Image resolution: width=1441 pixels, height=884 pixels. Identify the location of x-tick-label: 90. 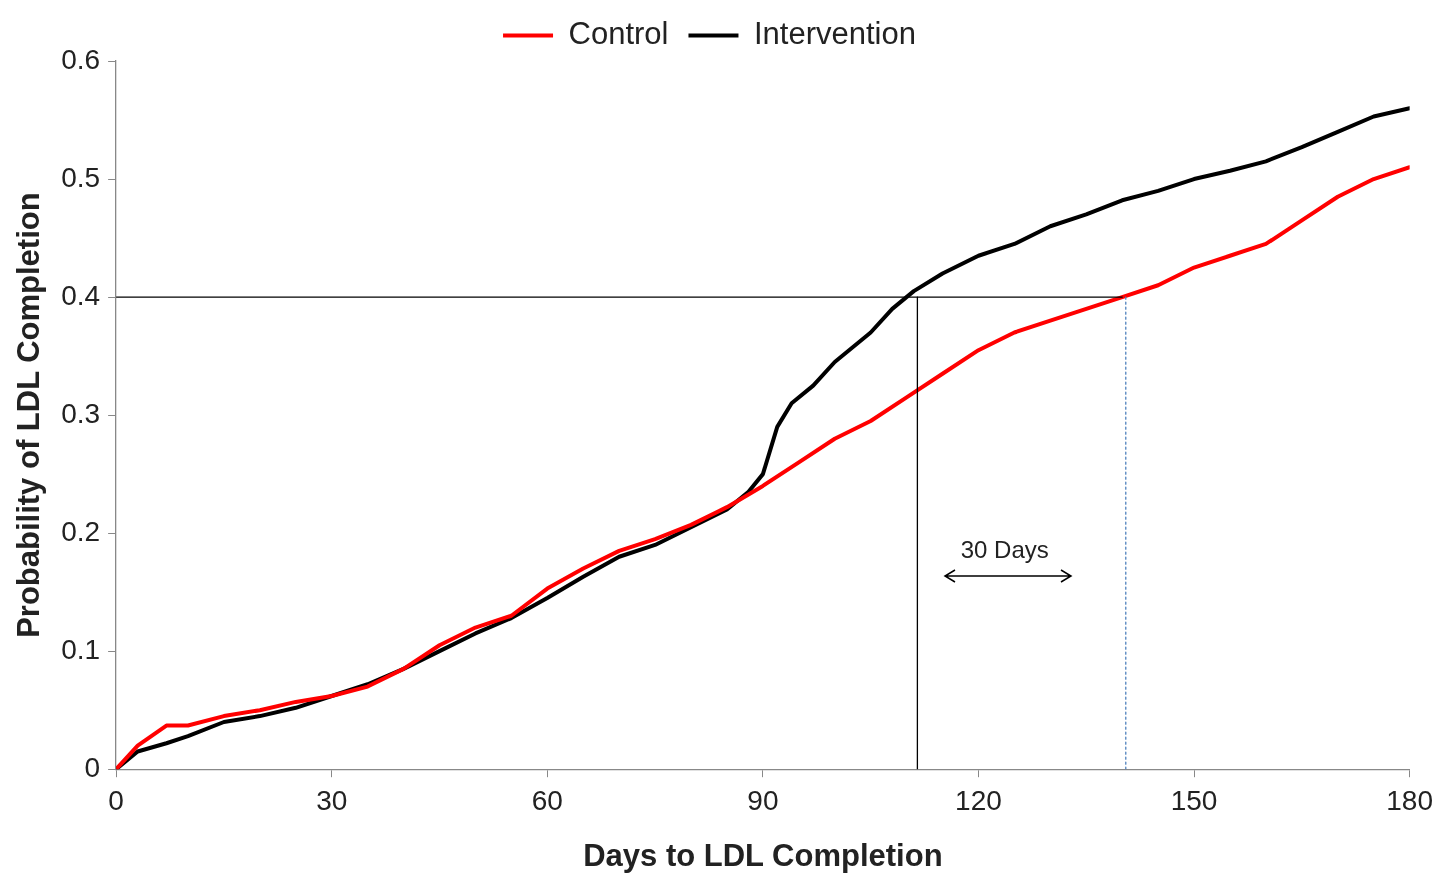
(763, 800).